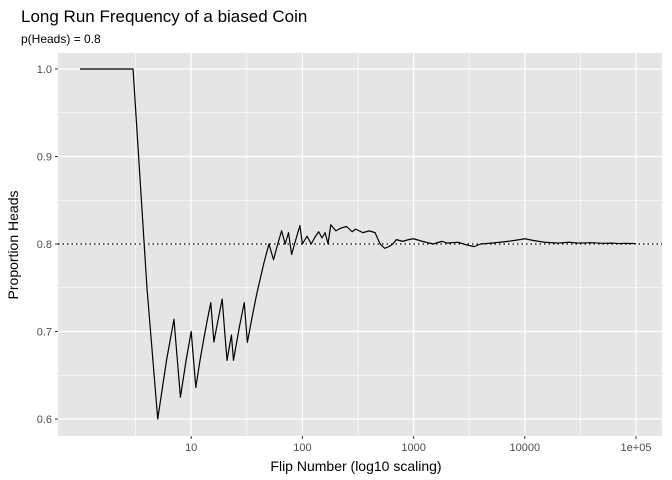  What do you see at coordinates (525, 448) in the screenshot?
I see `x-tick-label: 10000` at bounding box center [525, 448].